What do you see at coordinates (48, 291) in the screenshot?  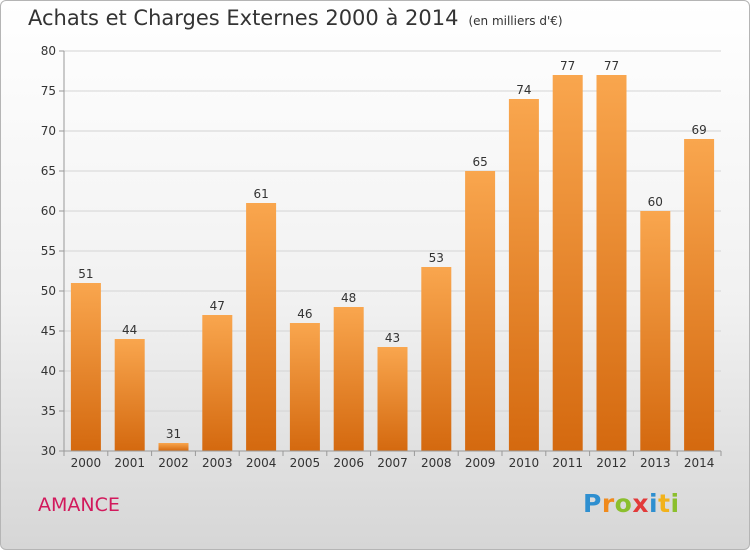 I see `y-tick-label: 50` at bounding box center [48, 291].